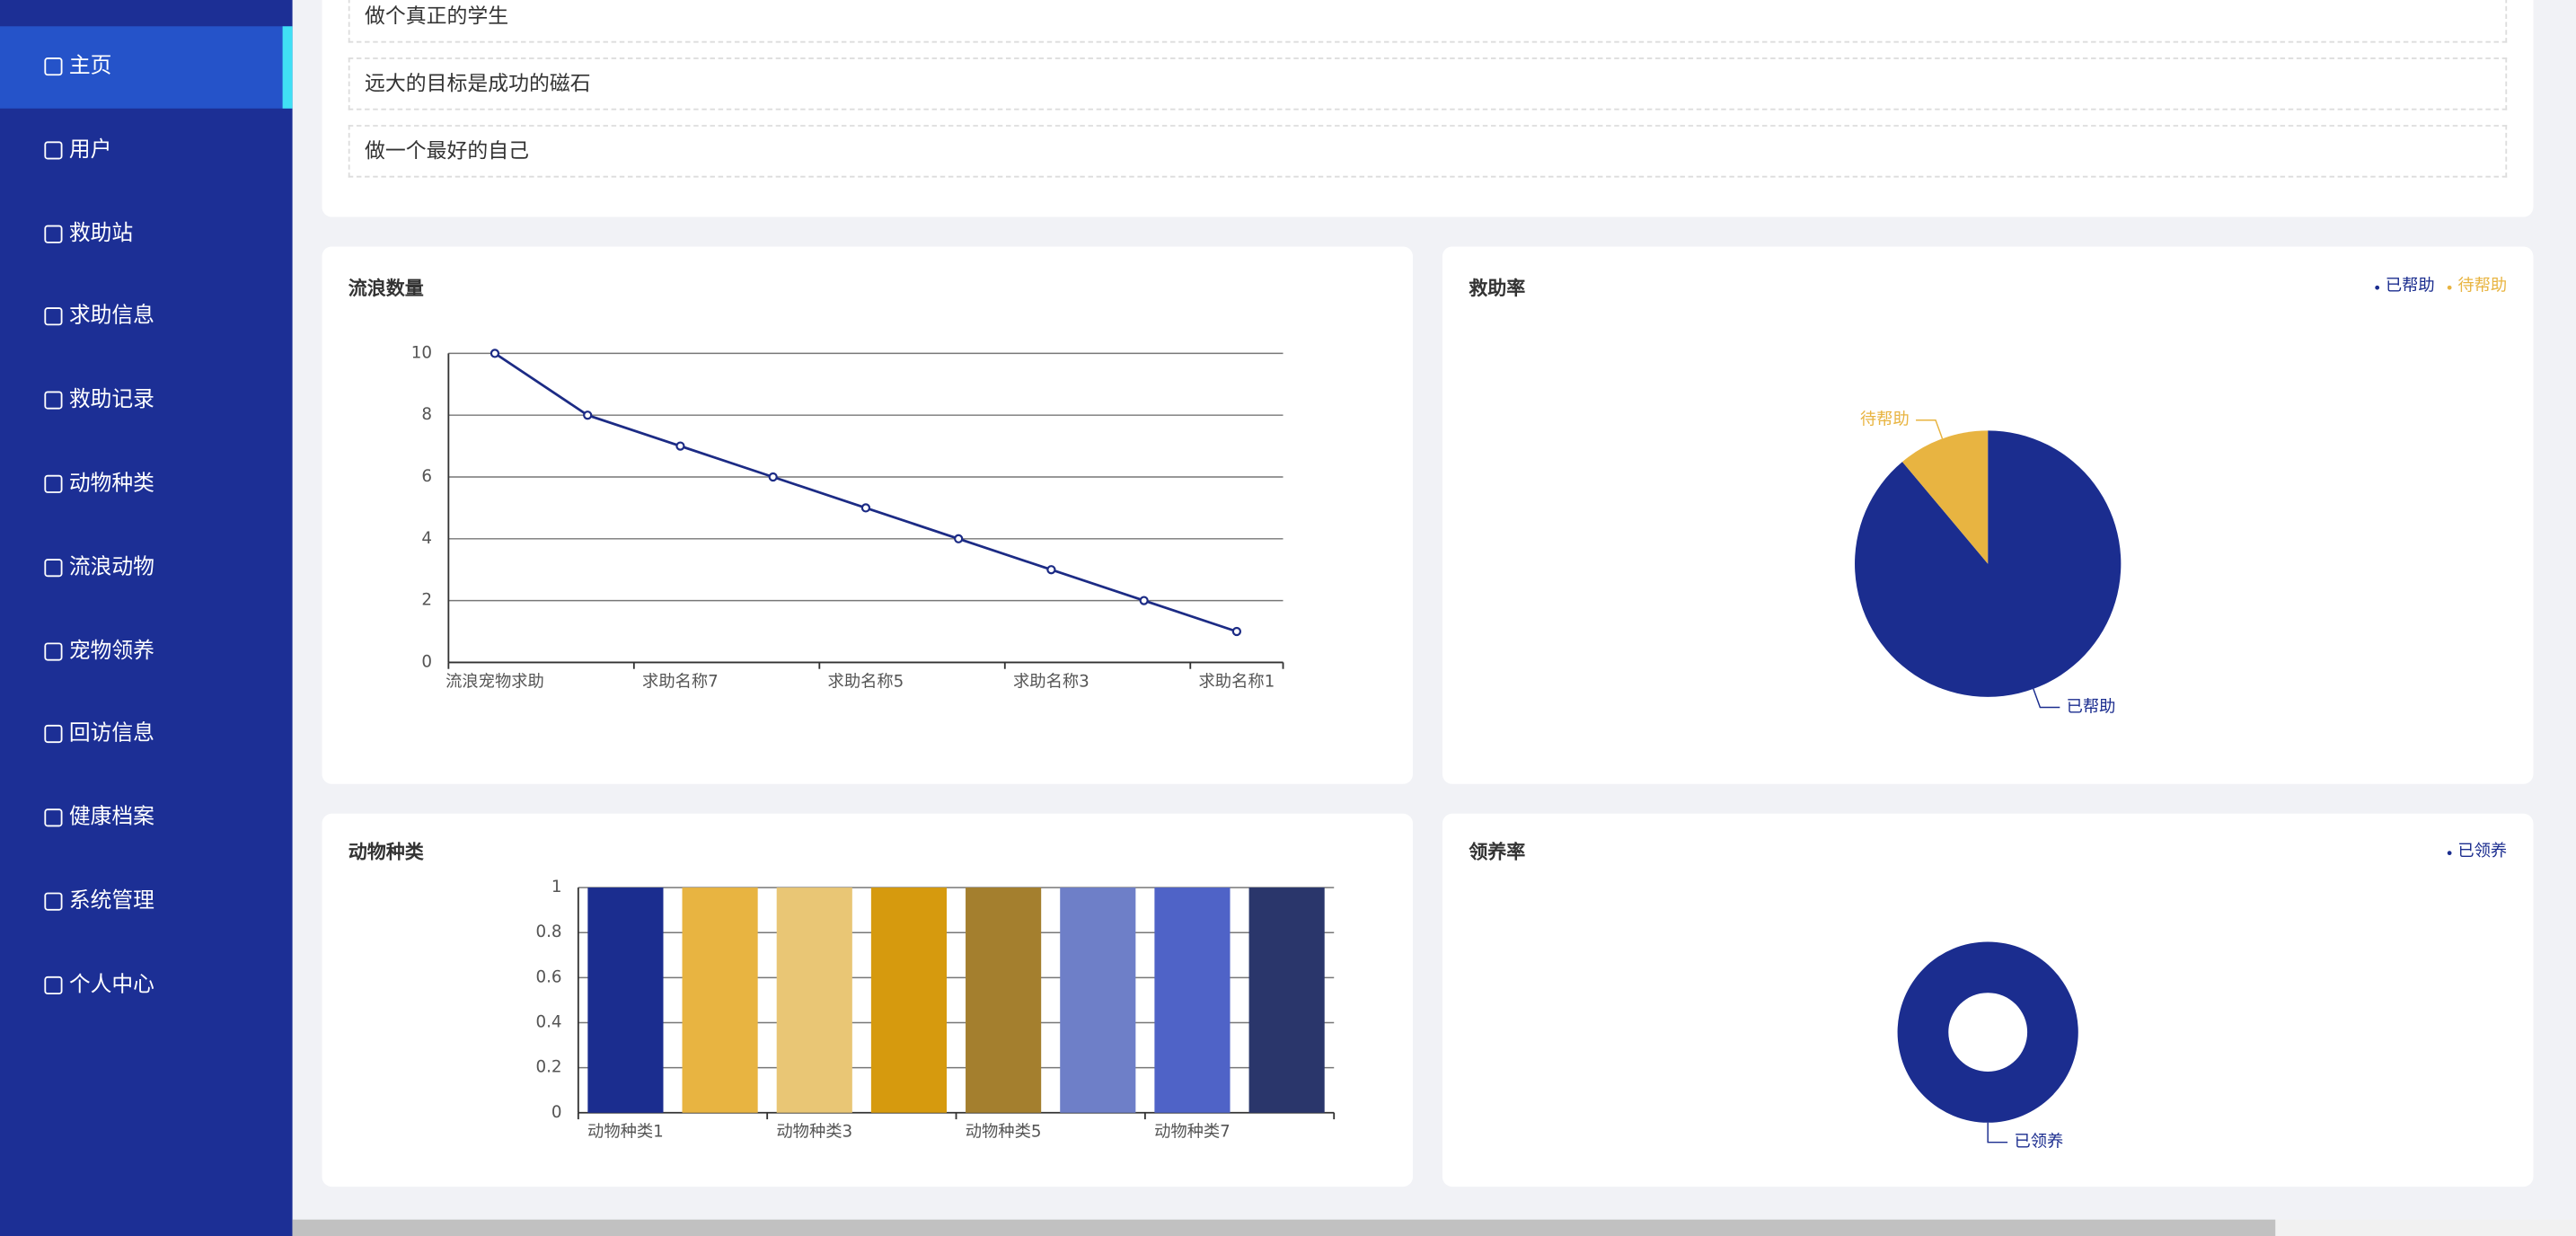  What do you see at coordinates (111, 317) in the screenshot?
I see `menu-label: 求助信息` at bounding box center [111, 317].